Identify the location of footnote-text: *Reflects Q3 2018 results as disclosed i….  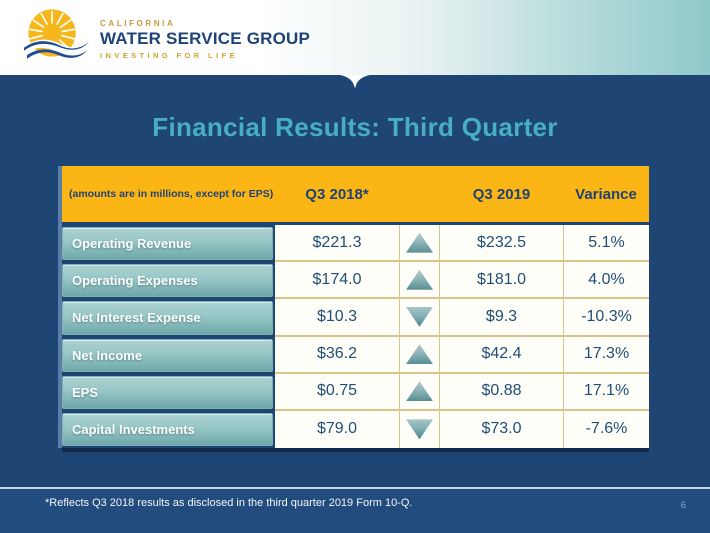
(229, 503).